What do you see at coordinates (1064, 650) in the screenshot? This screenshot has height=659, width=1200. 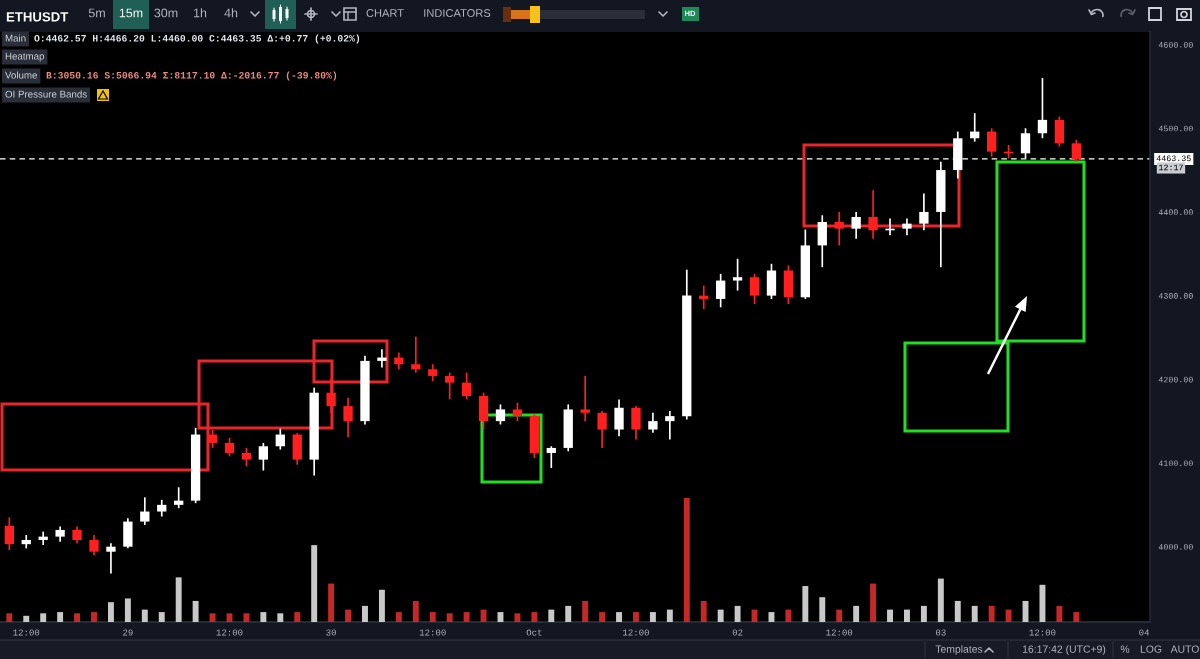 I see `text: 16:17:42 (UTC+9)` at bounding box center [1064, 650].